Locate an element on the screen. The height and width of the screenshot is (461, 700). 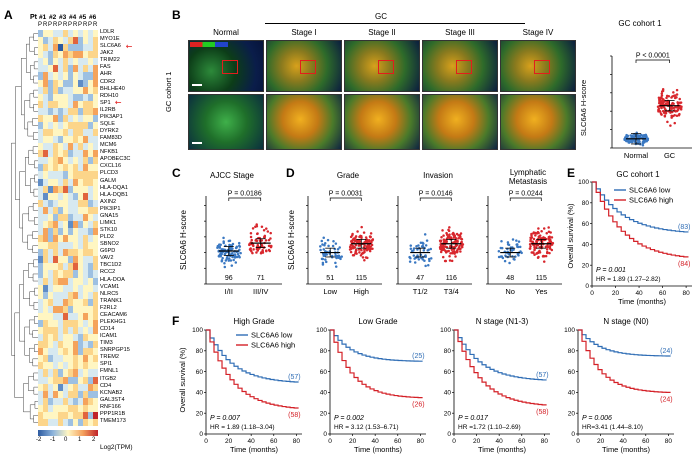
x-tick-label: 40 is located at coordinates (252, 441).